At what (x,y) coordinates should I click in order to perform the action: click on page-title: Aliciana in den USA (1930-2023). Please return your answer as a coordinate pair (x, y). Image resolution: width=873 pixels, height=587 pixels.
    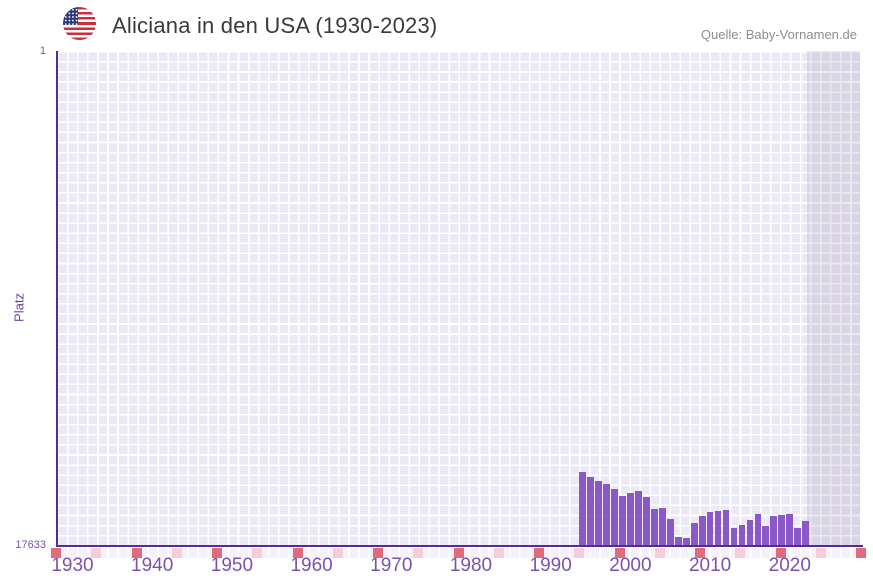
    Looking at the image, I should click on (275, 25).